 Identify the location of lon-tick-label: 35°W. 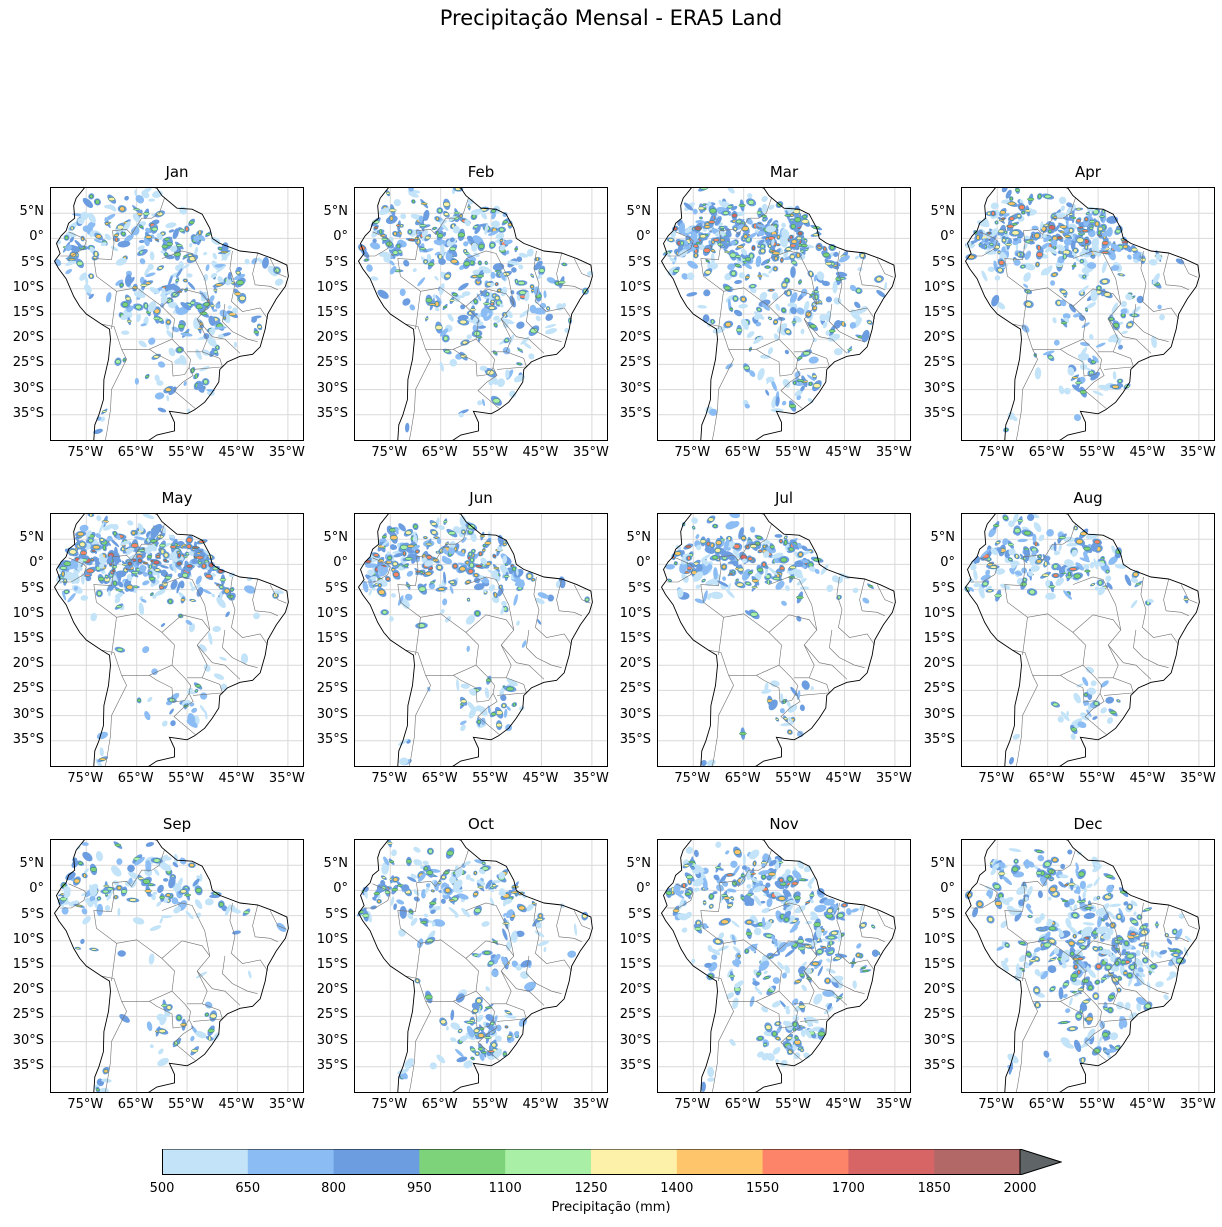
(1197, 778).